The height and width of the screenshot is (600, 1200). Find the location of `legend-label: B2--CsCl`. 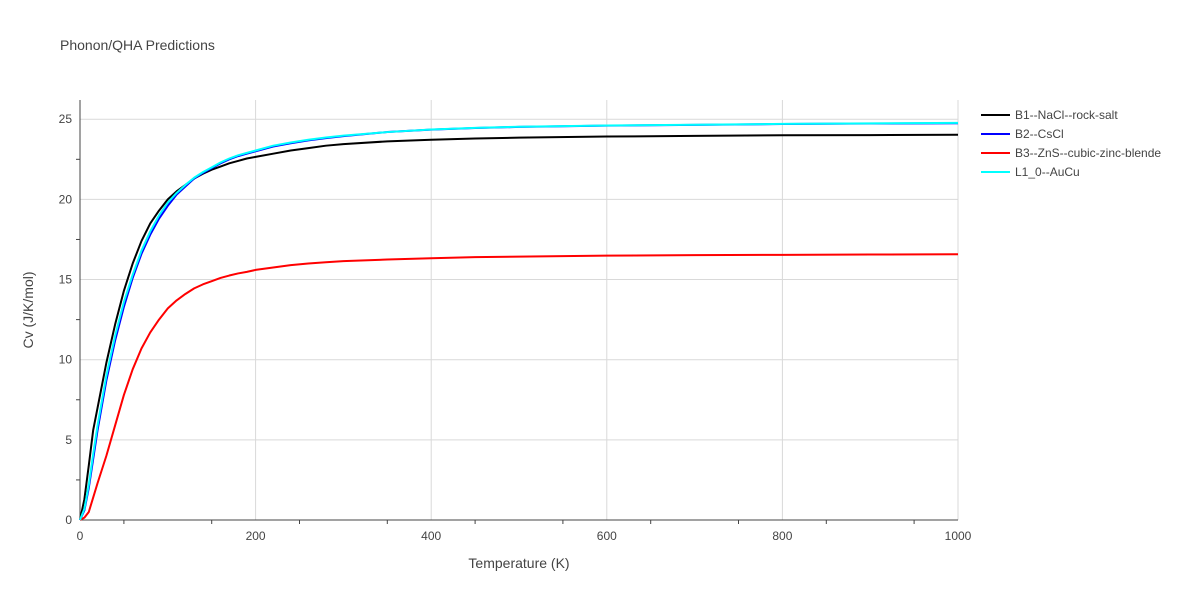

legend-label: B2--CsCl is located at coordinates (1039, 134).